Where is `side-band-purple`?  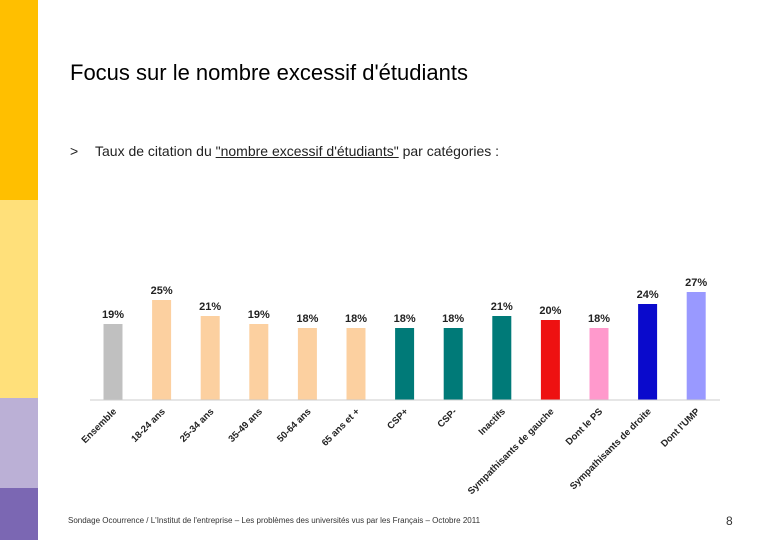 side-band-purple is located at coordinates (19, 514).